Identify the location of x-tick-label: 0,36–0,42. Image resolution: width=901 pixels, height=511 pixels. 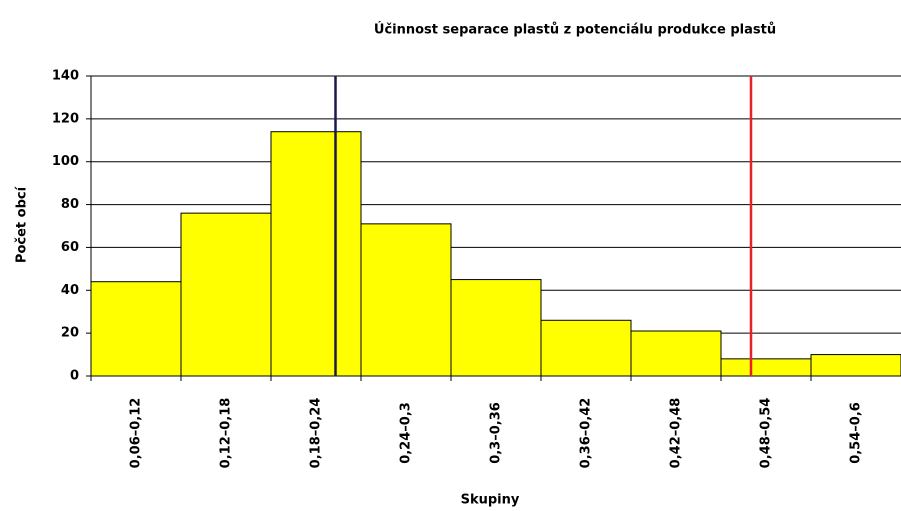
(586, 433).